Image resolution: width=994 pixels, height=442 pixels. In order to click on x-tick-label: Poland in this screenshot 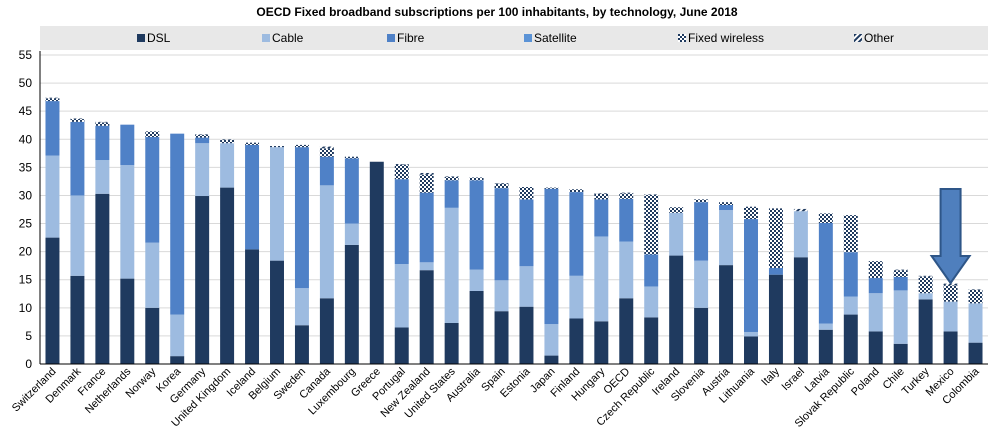, I will do `click(865, 382)`.